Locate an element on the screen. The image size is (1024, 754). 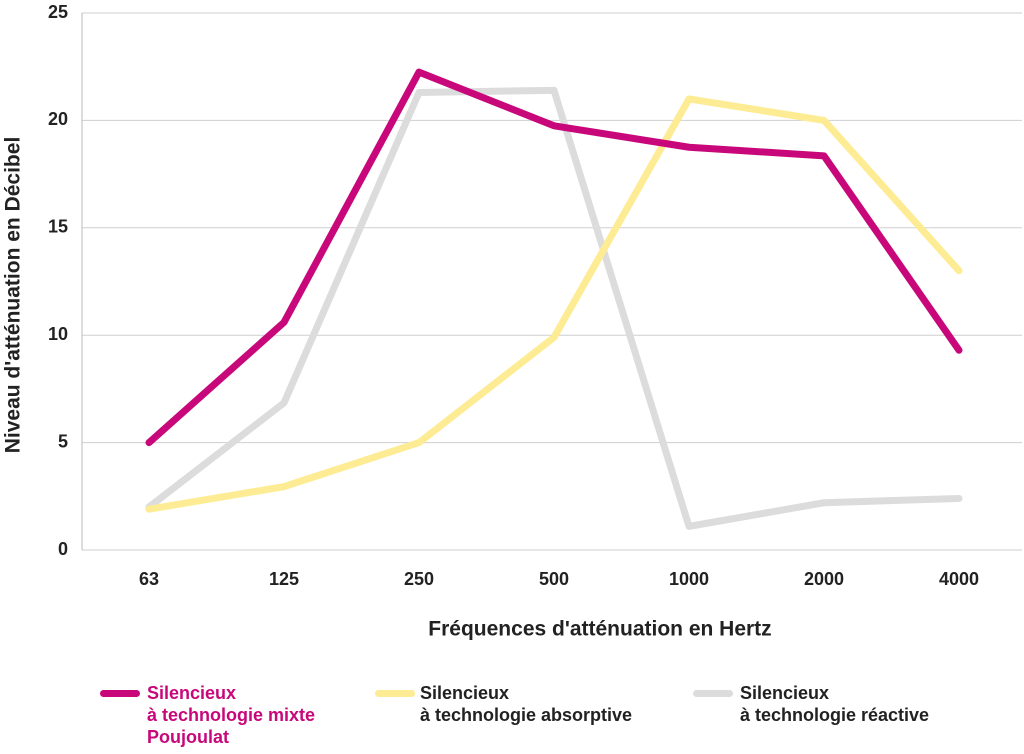
legend-label: Silencieux à technologie absorptive is located at coordinates (526, 704).